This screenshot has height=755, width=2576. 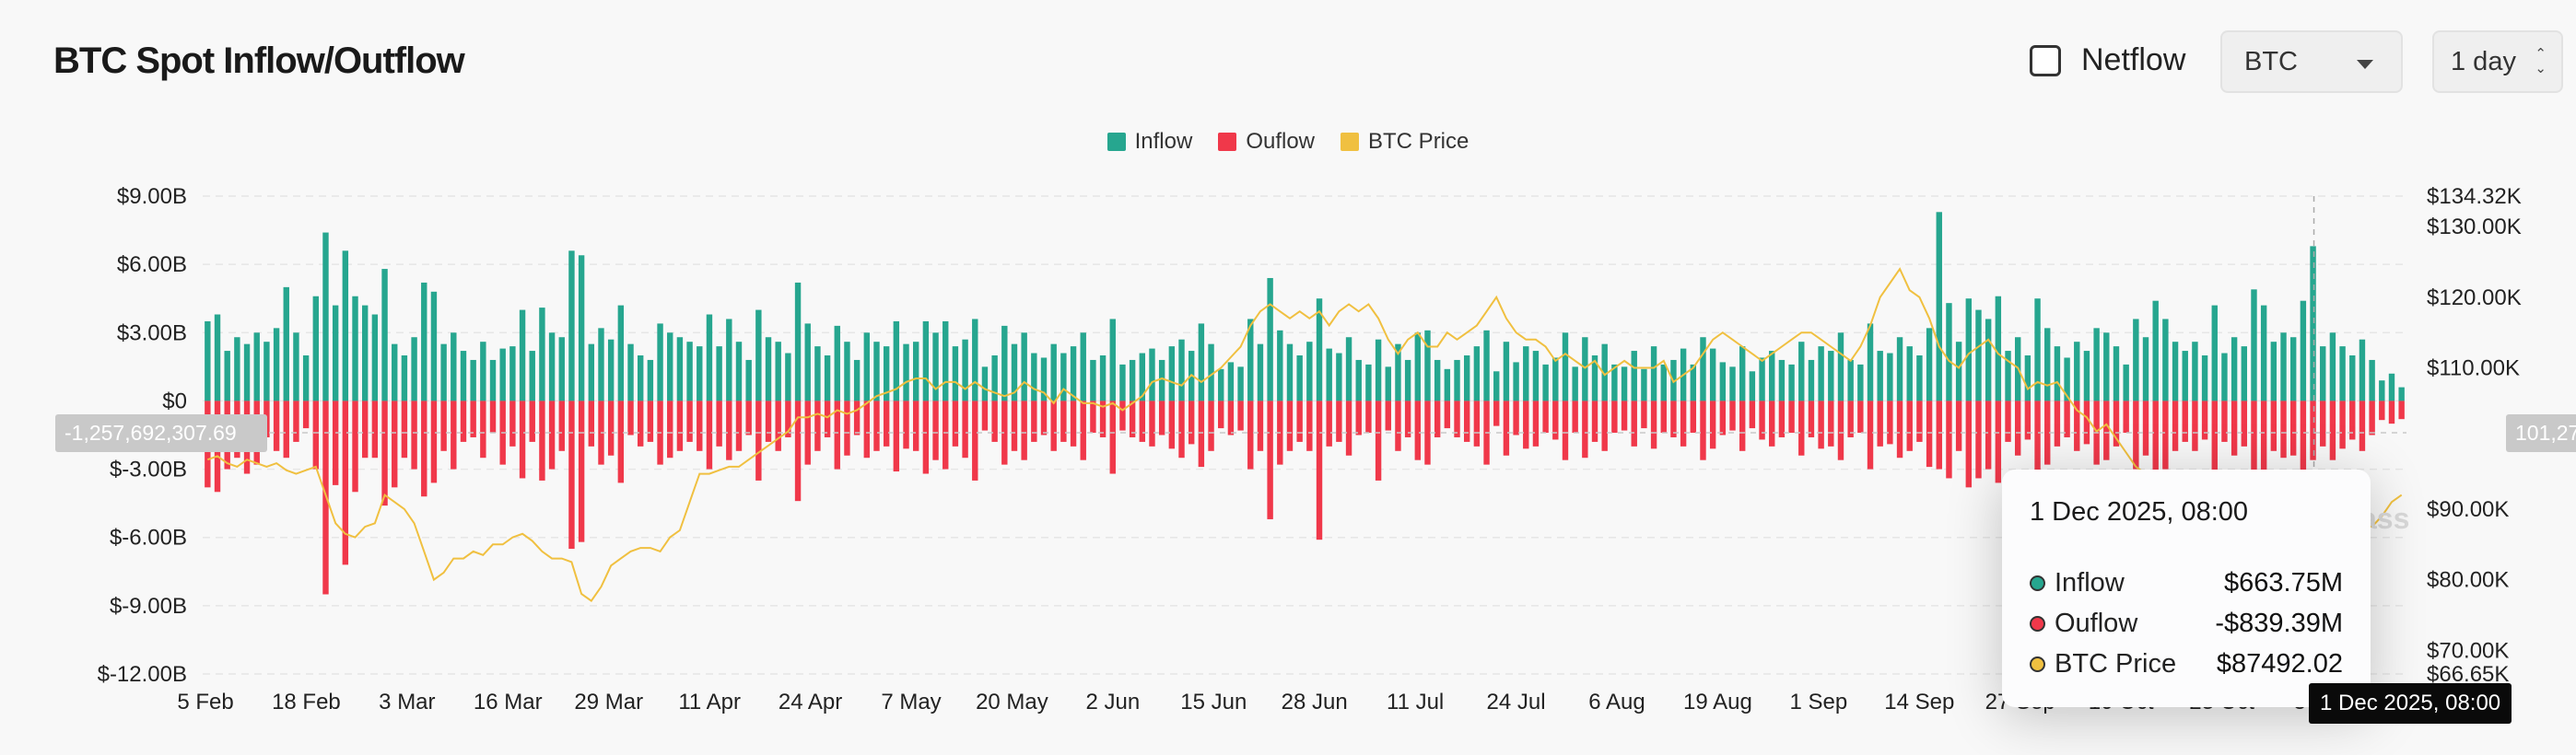 I want to click on legend-item-inflow: Inflow, so click(x=1149, y=142).